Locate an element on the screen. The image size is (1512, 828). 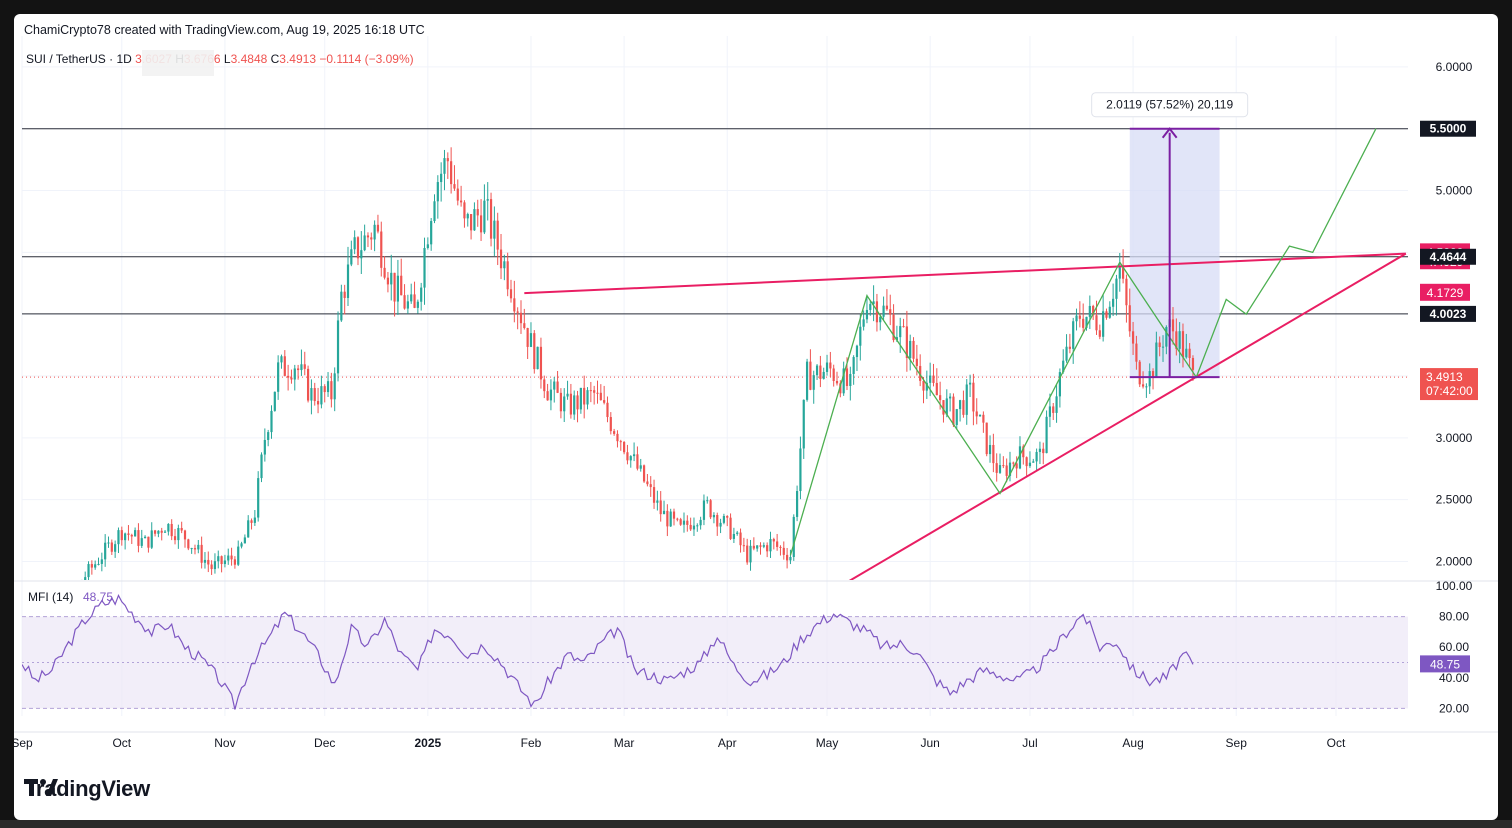
mfi-value: 48.75 is located at coordinates (98, 597).